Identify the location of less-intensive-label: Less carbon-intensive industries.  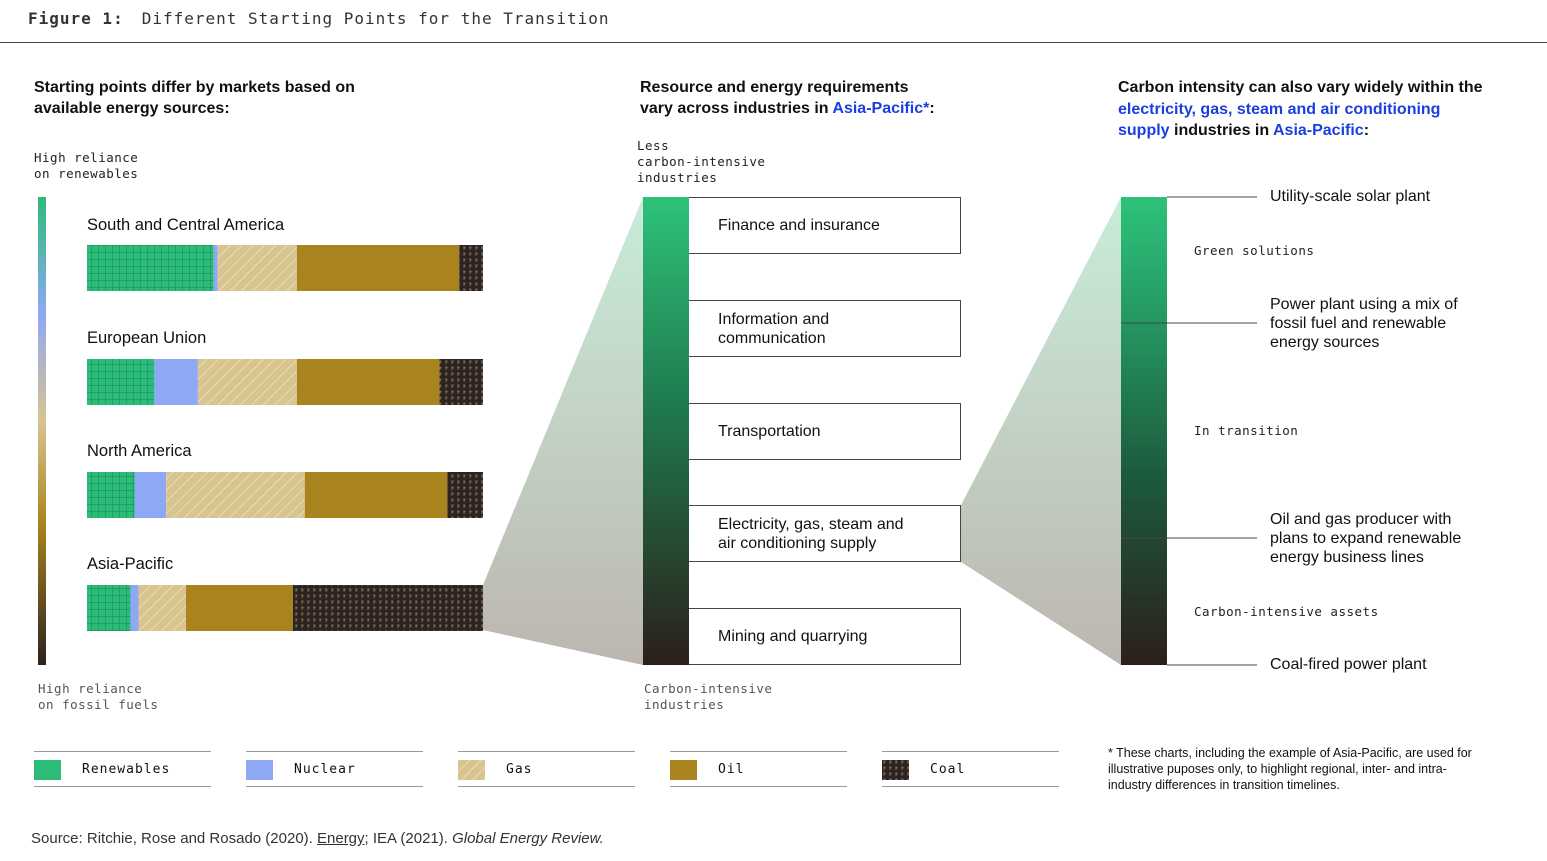
(701, 161).